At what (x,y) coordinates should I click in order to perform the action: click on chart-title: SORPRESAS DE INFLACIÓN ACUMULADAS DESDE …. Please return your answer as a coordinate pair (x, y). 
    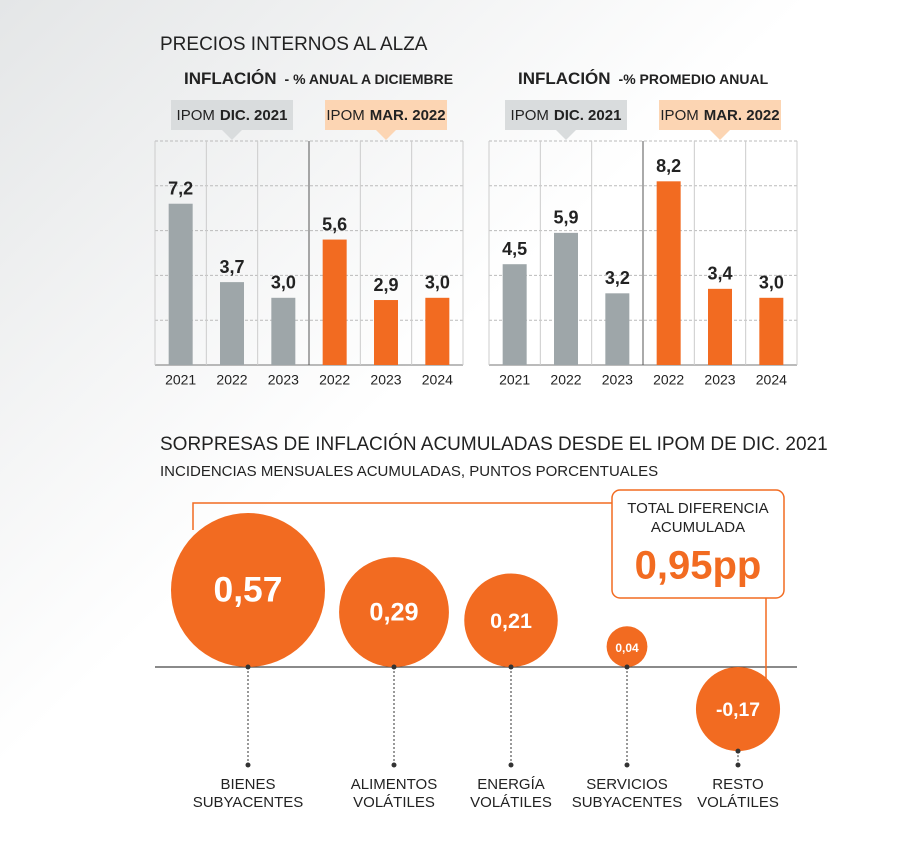
    Looking at the image, I should click on (494, 444).